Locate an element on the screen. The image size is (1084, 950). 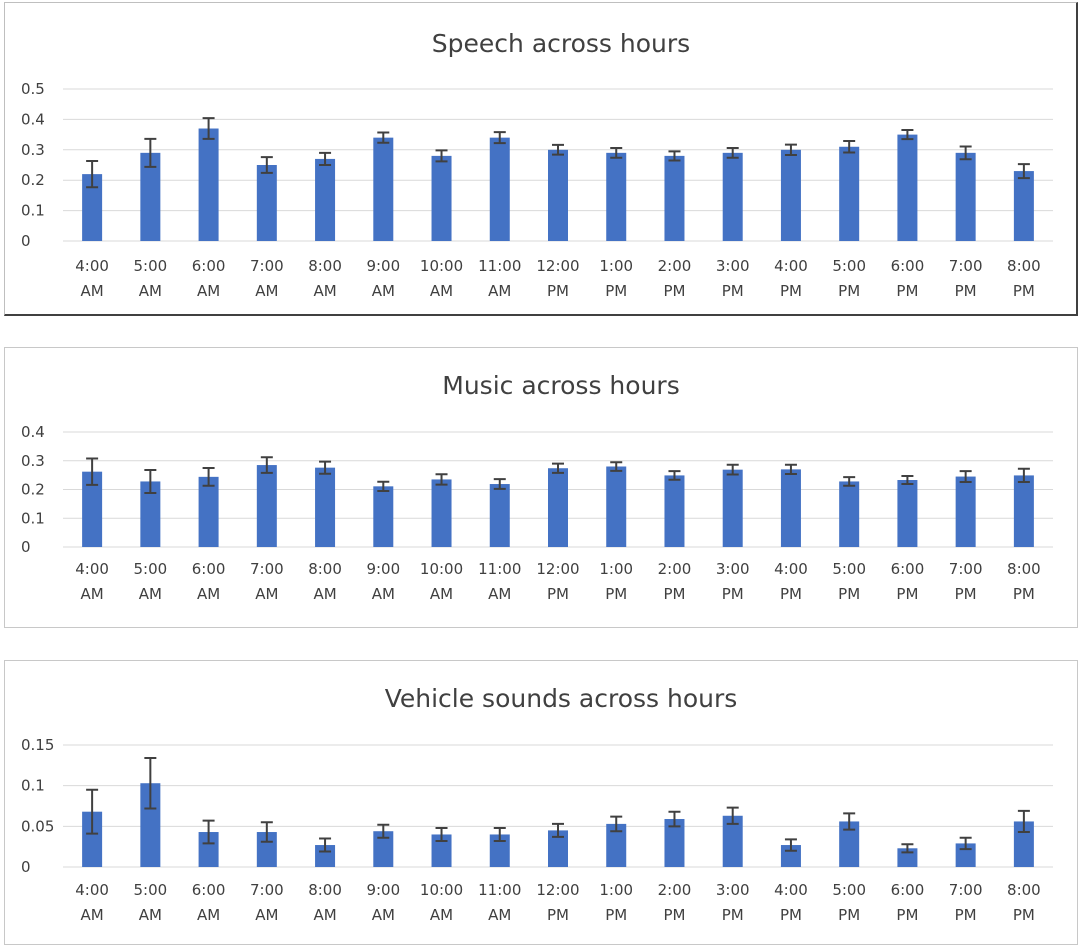
vehicle-x-tick-label: 4:00 is located at coordinates (92, 890).